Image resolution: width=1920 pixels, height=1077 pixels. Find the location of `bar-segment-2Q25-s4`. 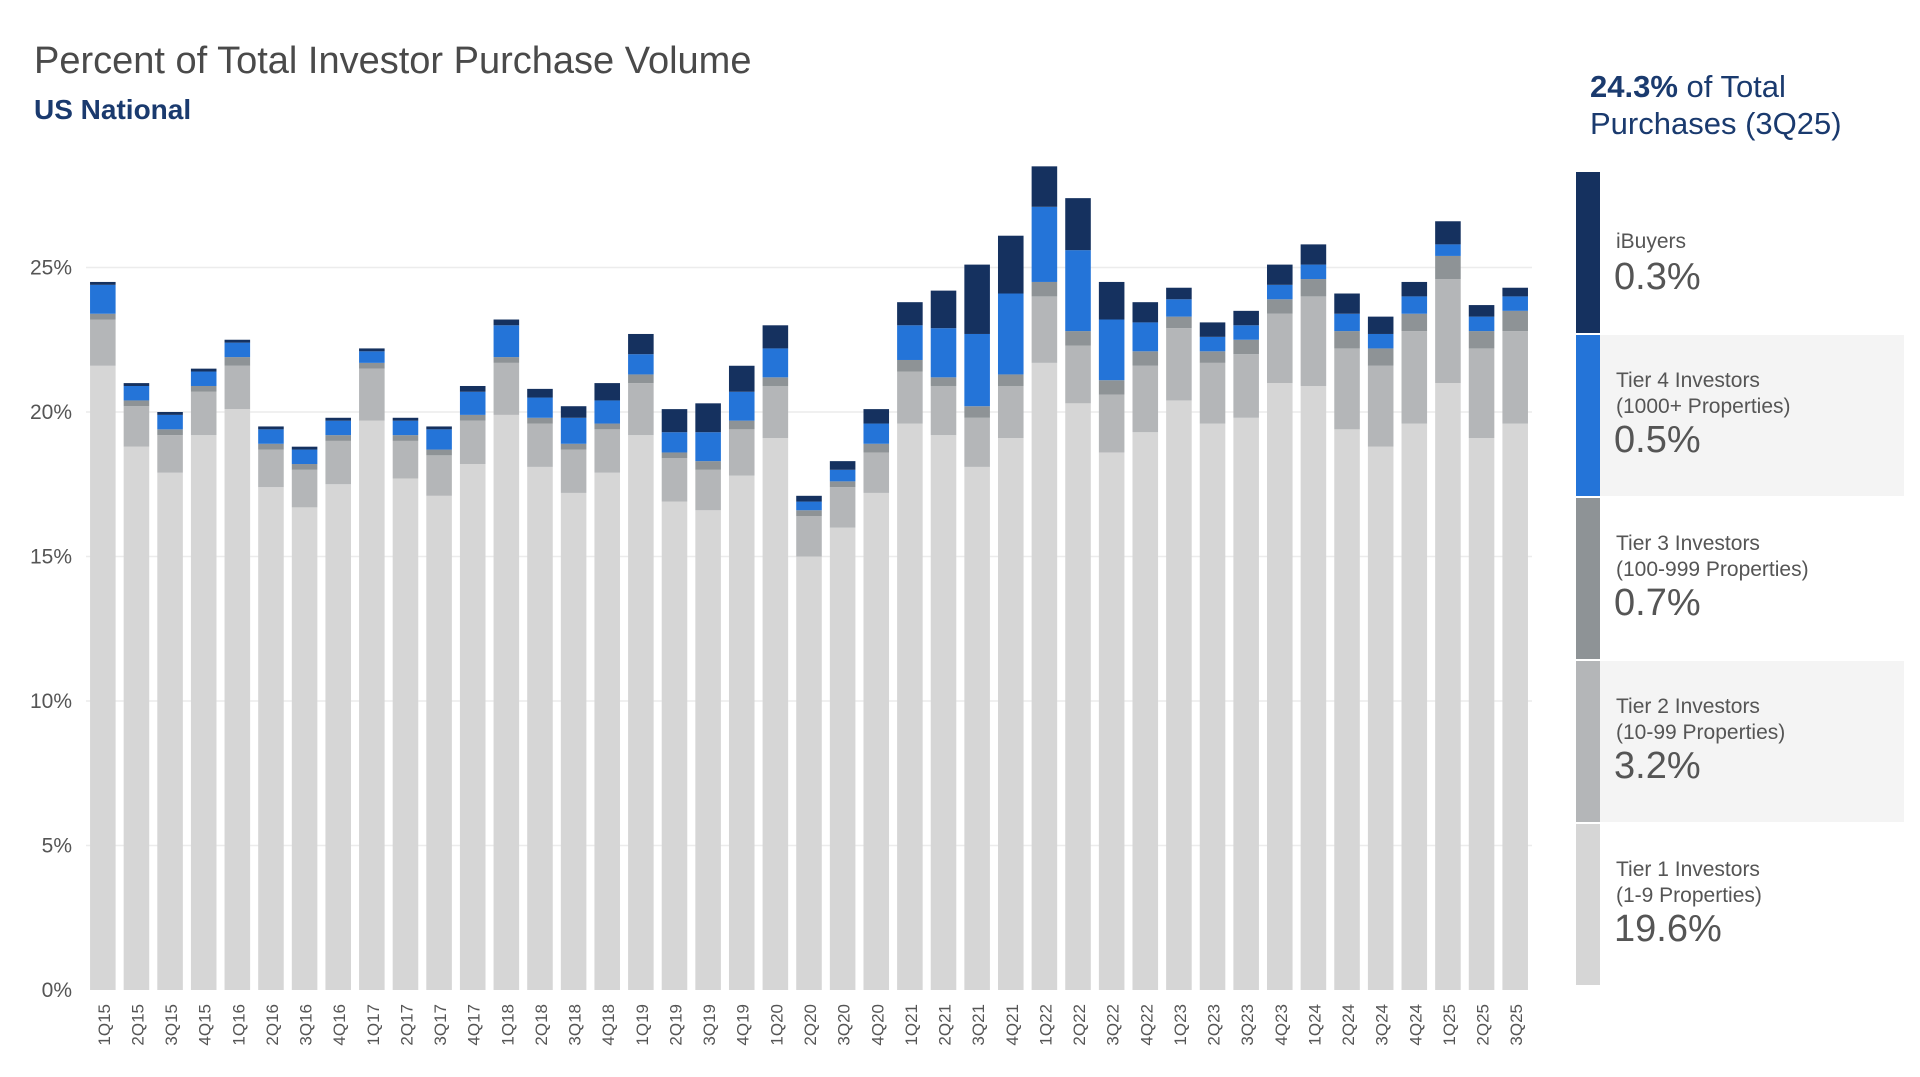

bar-segment-2Q25-s4 is located at coordinates (1481, 311).